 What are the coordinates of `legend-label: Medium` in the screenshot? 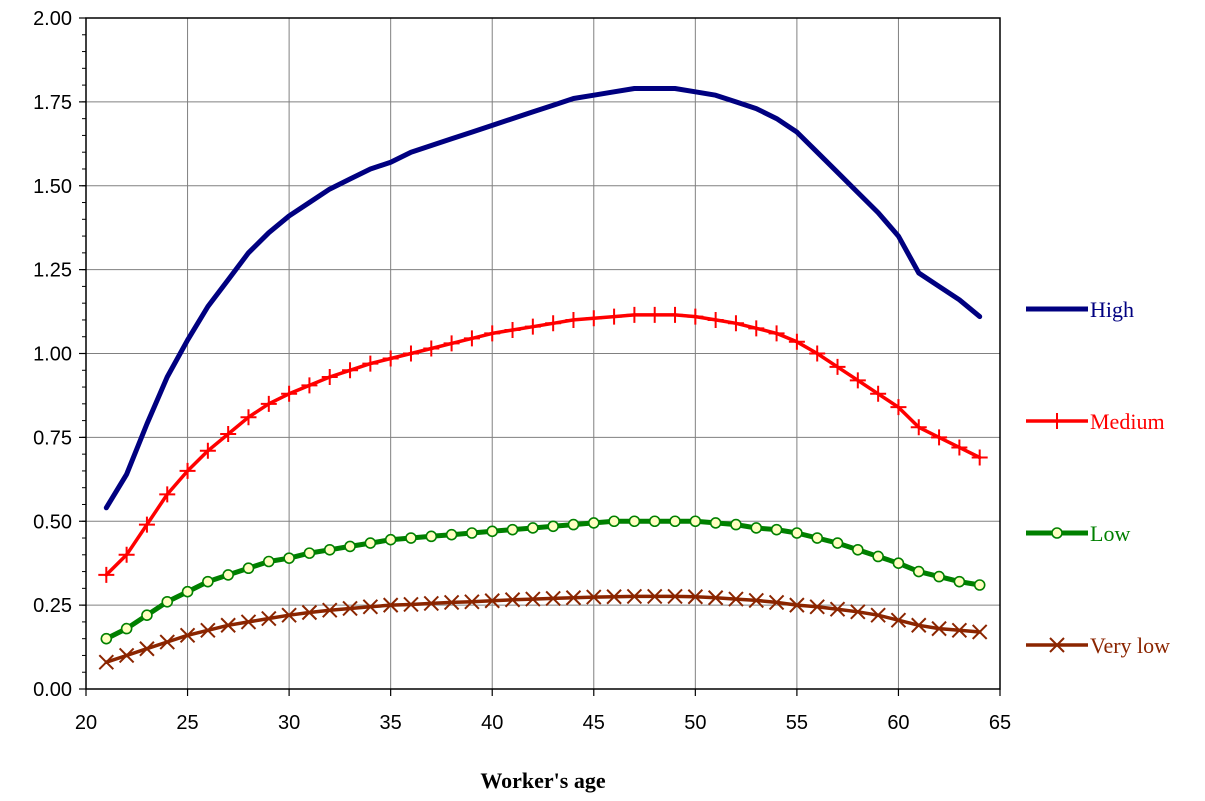 It's located at (1127, 421).